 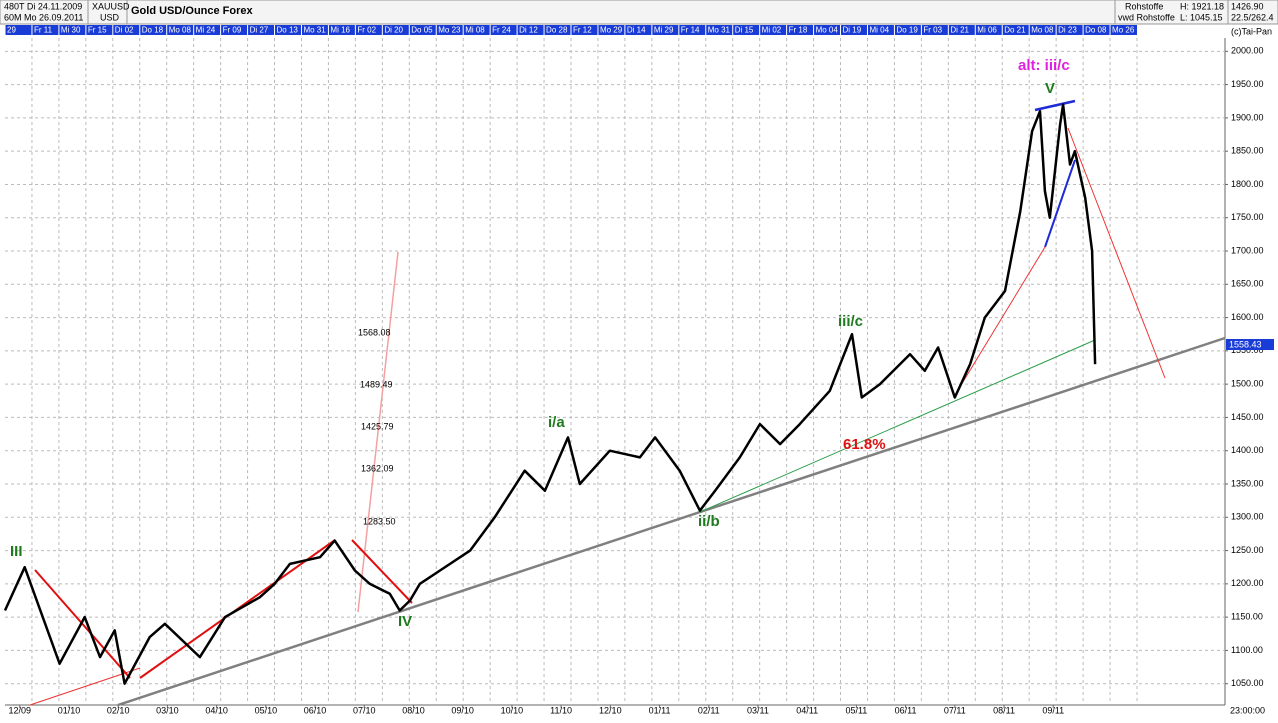 I want to click on x-tick-label: 06/10, so click(x=315, y=710).